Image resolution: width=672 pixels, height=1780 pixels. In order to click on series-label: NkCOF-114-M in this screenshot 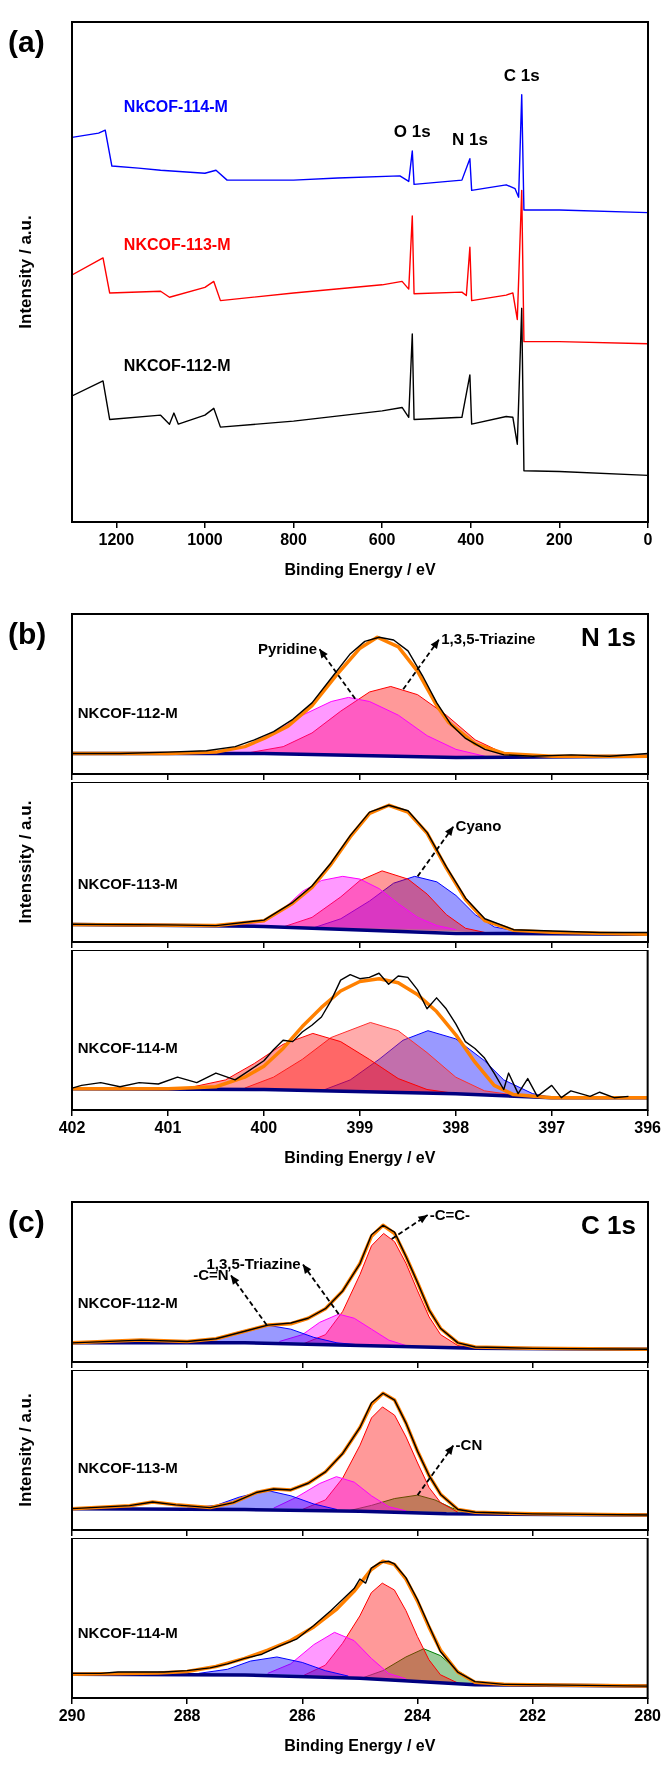, I will do `click(175, 107)`.